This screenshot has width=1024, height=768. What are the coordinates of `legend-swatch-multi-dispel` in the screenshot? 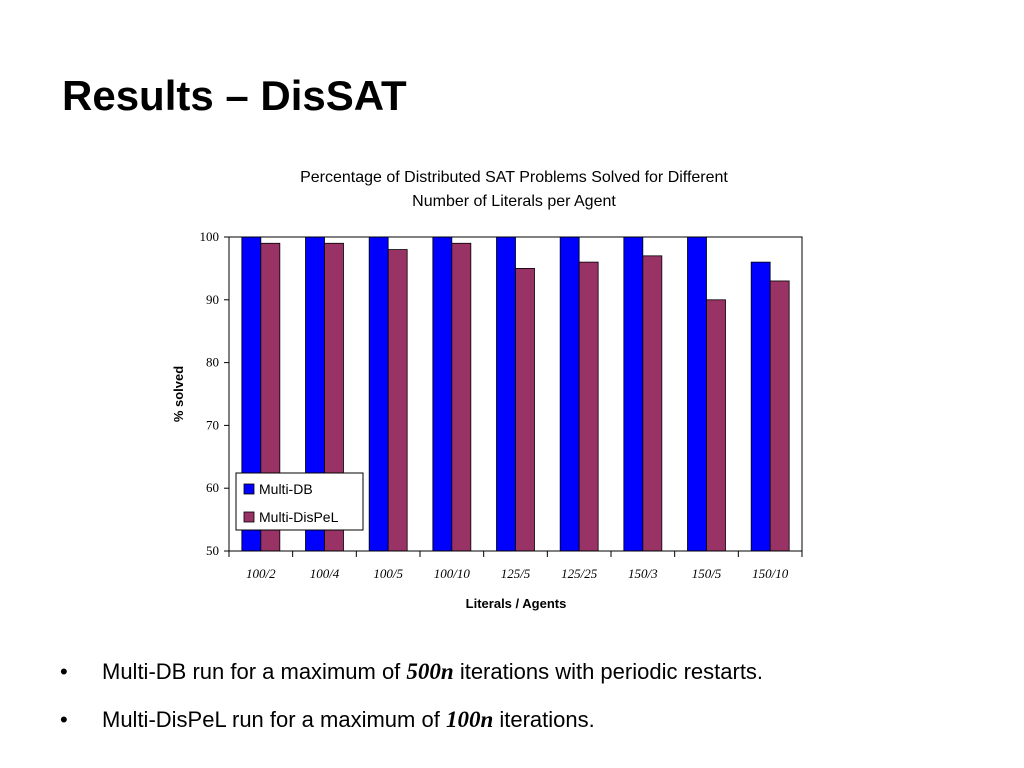 It's located at (249, 517).